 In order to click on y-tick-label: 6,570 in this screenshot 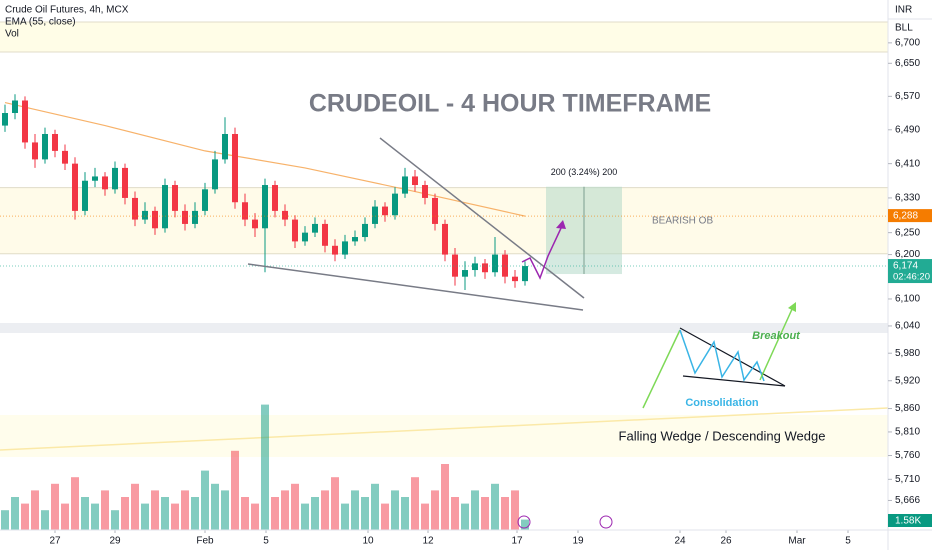, I will do `click(907, 96)`.